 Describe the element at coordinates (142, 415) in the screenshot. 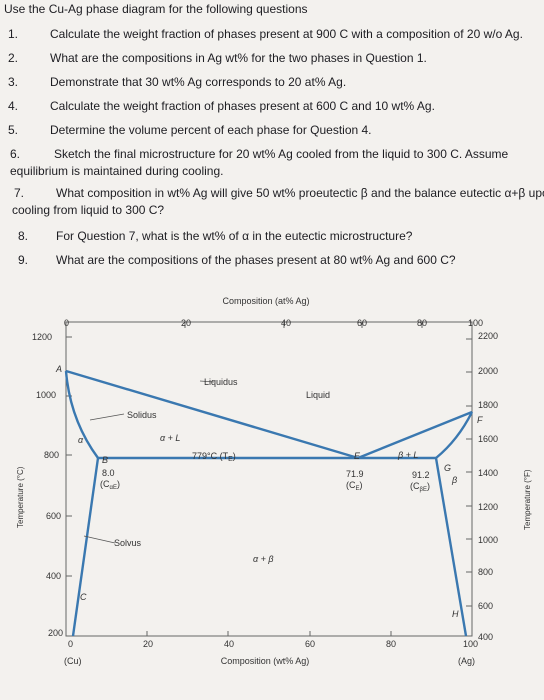

I see `solidus-label: Solidus` at that location.